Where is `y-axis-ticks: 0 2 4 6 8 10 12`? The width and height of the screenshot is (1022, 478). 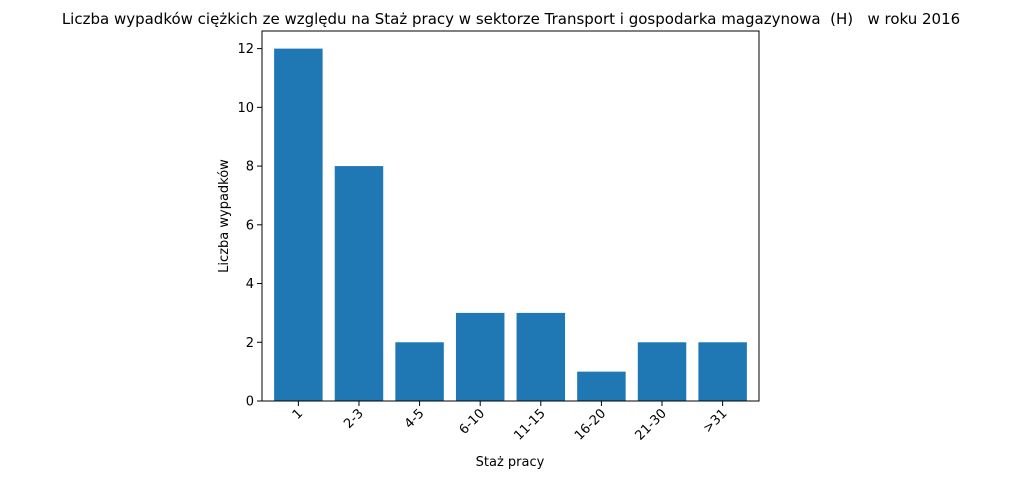
y-axis-ticks: 0 2 4 6 8 10 12 is located at coordinates (249, 226).